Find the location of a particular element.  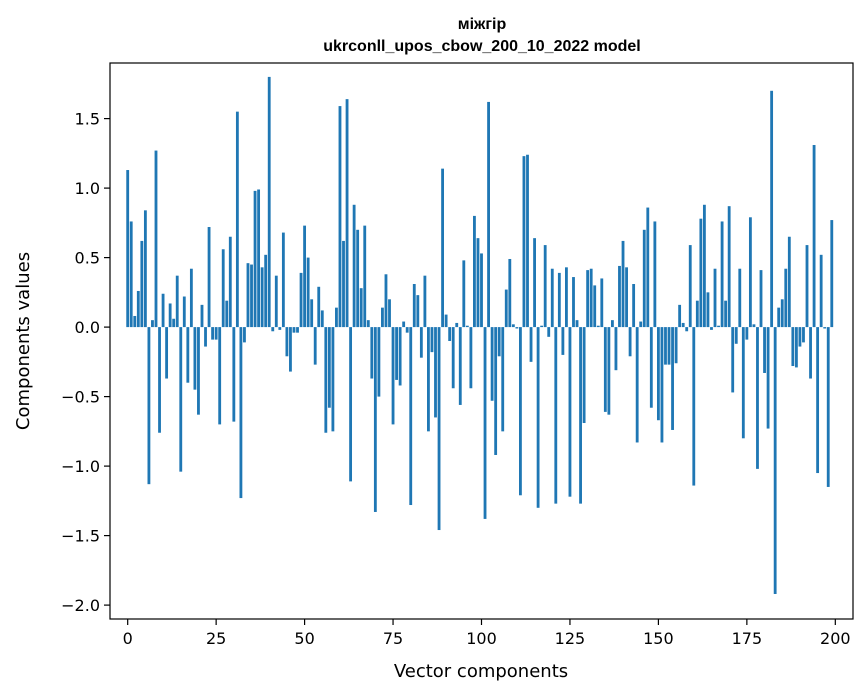

y-axis-label: Components values is located at coordinates (23, 341).